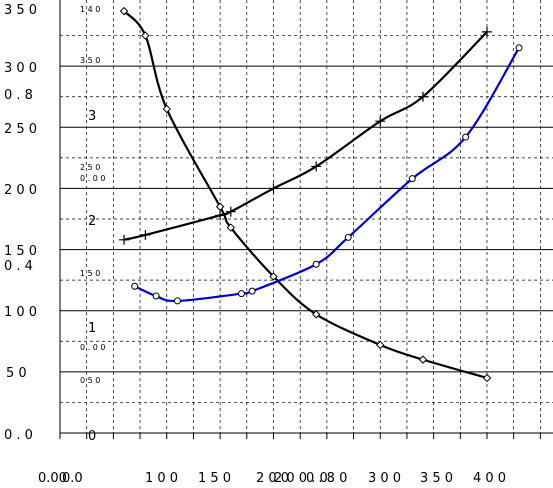  I want to click on y-tick-label: 3 0 0, so click(20, 68).